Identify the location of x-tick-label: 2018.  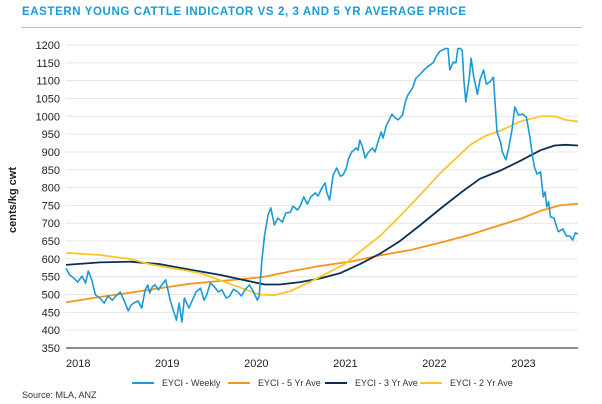
(78, 364).